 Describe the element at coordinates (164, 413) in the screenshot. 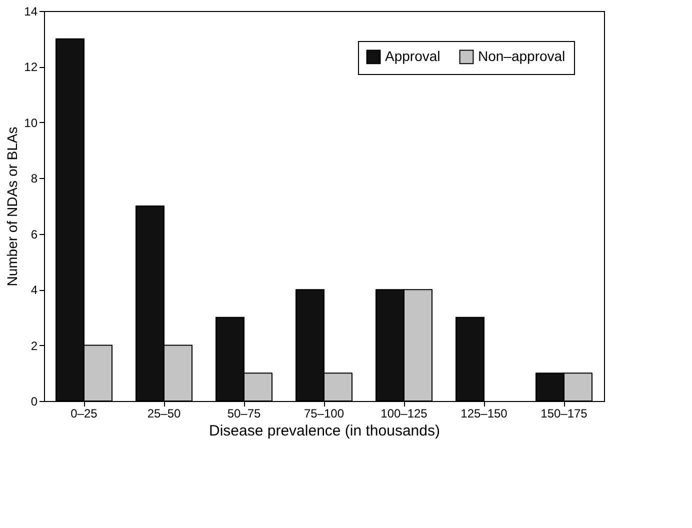

I see `x-tick-label: 25–50` at that location.